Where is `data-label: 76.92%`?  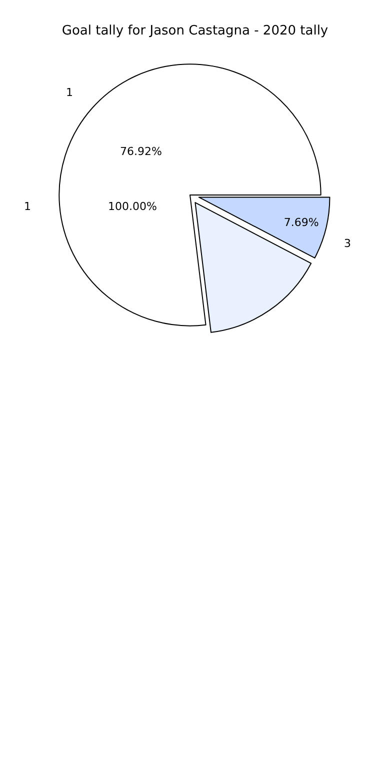 data-label: 76.92% is located at coordinates (141, 151).